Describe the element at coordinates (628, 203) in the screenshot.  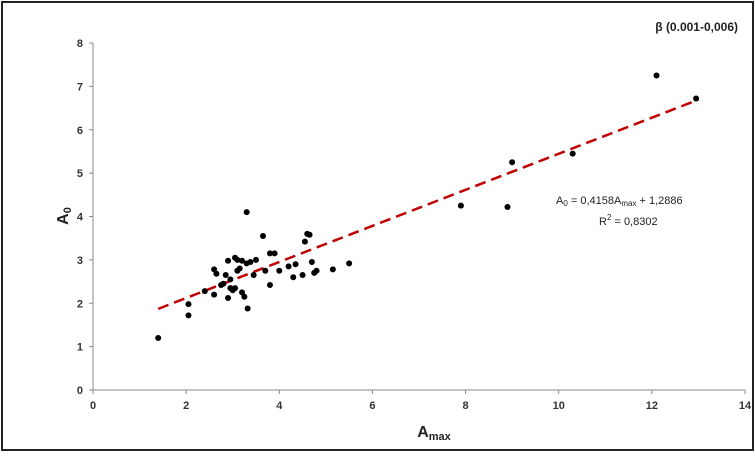
I see `equation-mid-sub: max` at that location.